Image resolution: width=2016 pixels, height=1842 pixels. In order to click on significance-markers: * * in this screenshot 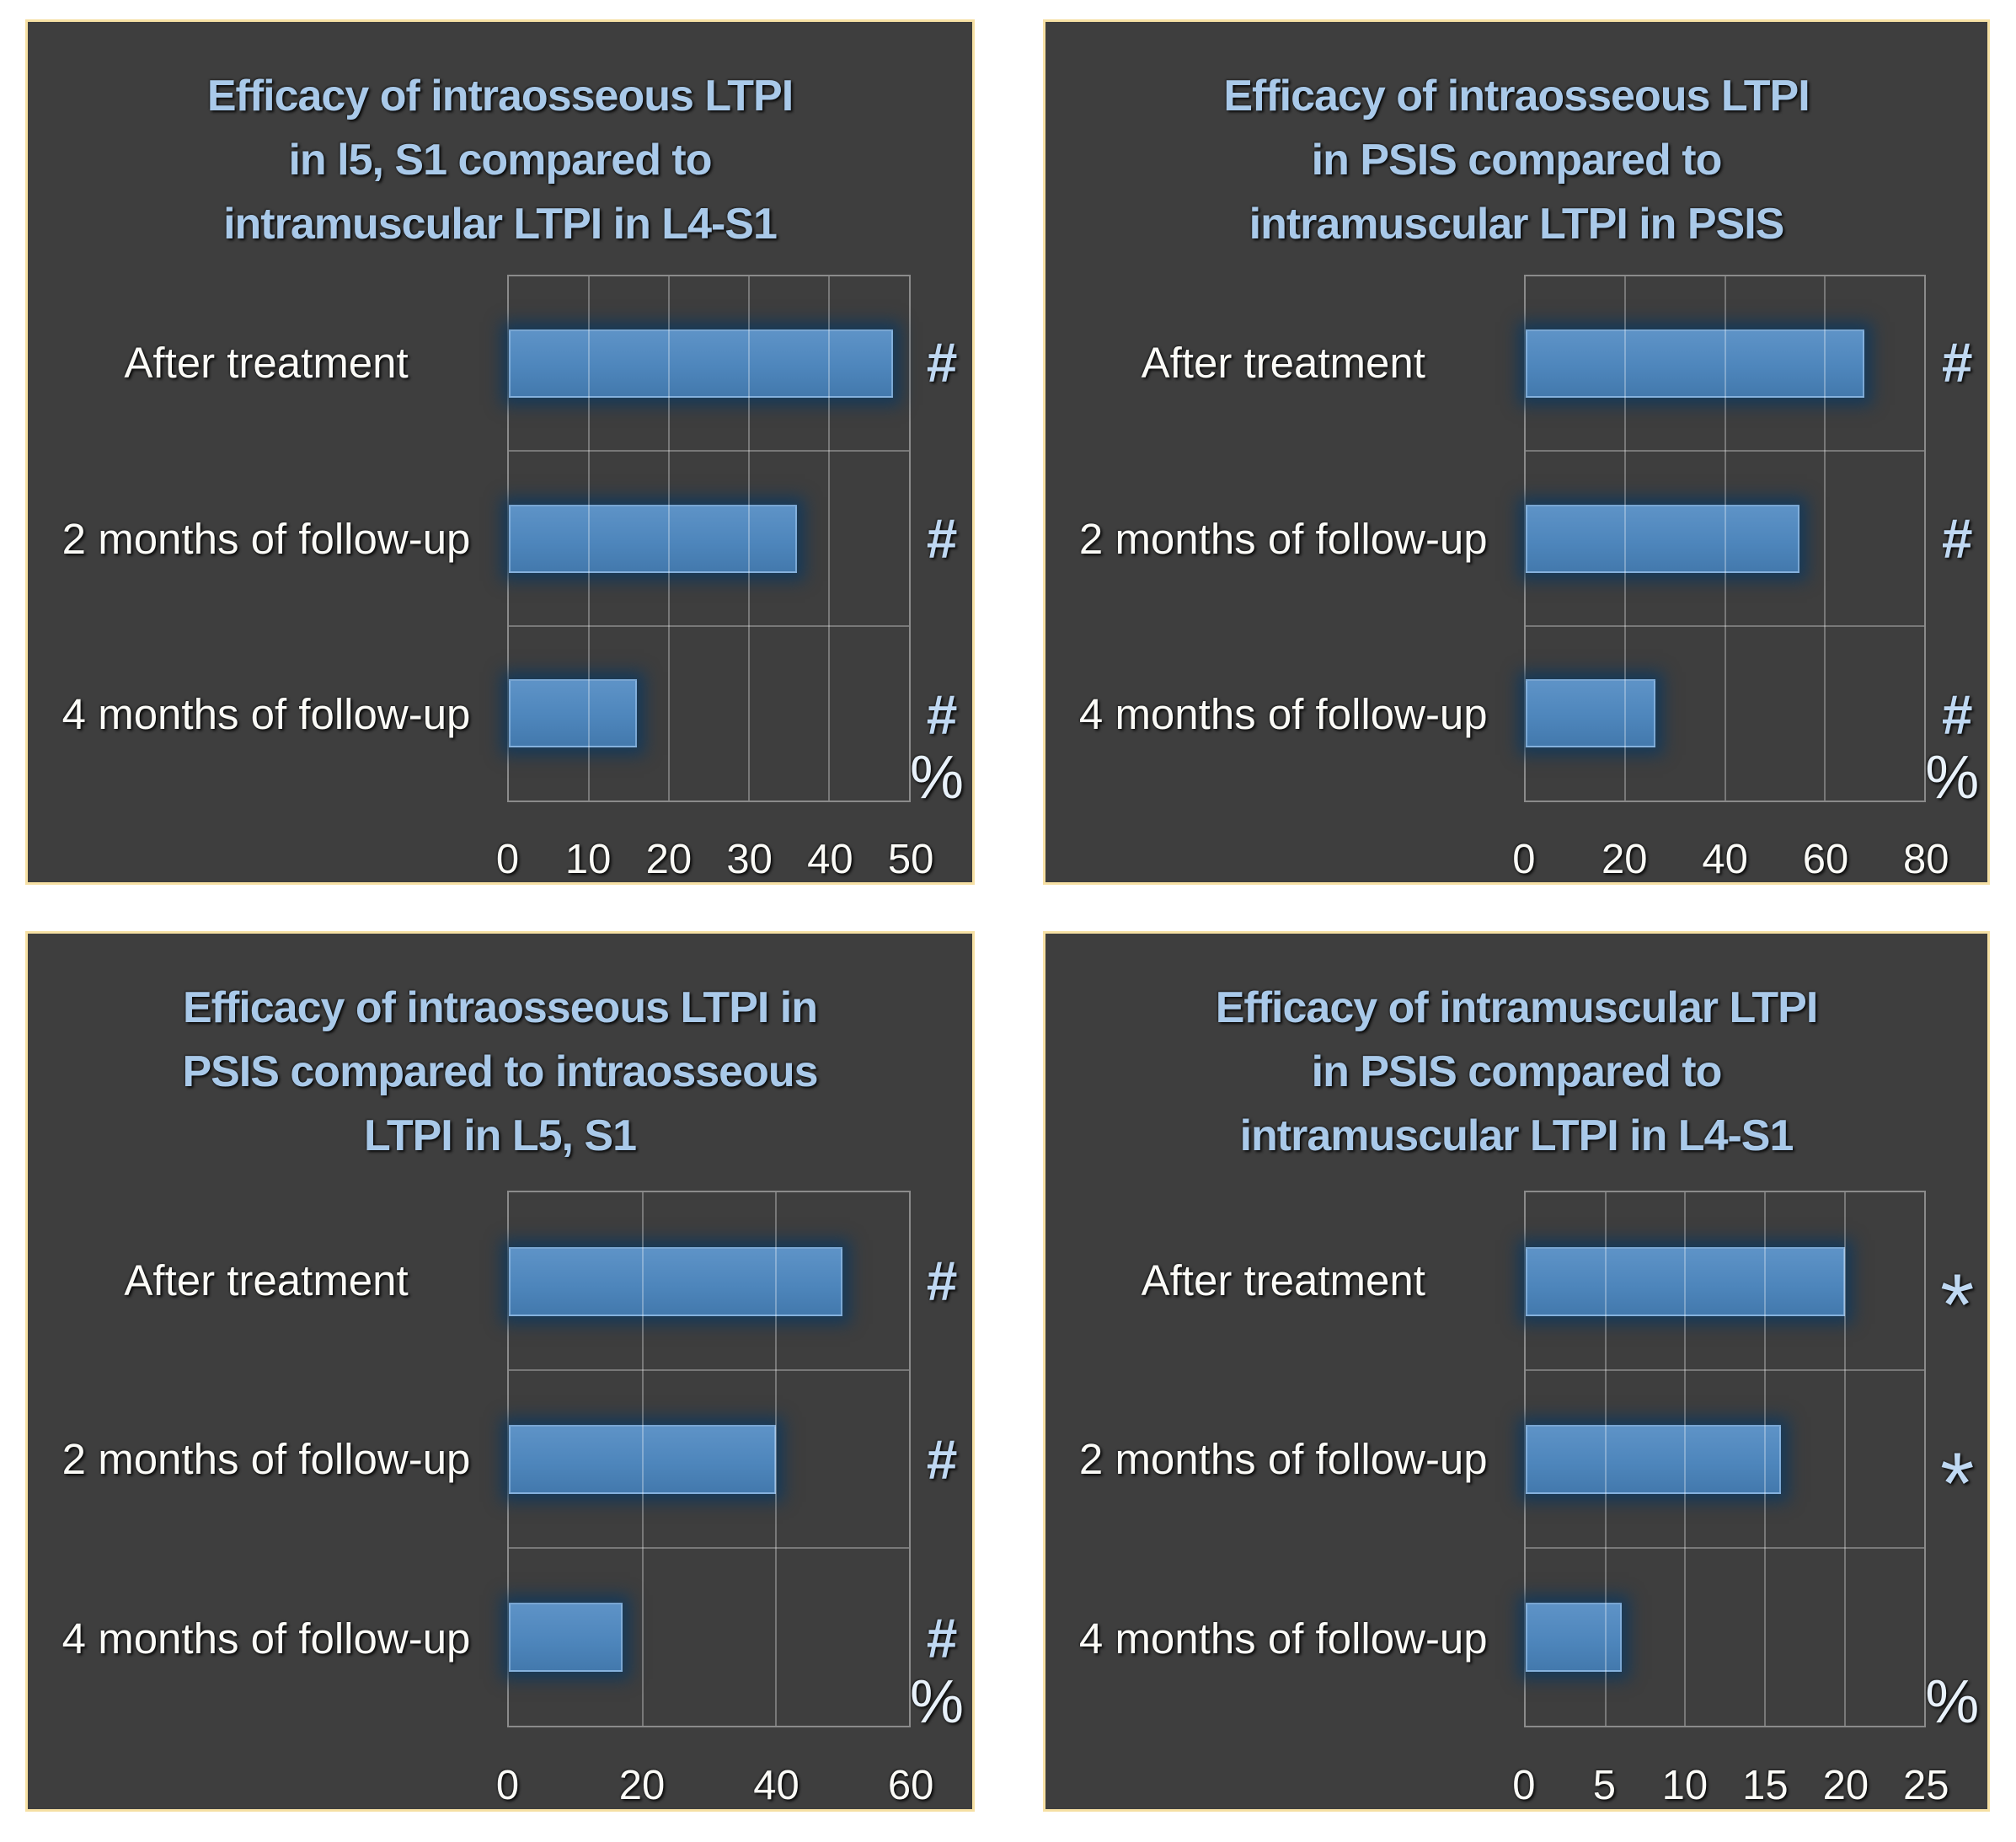, I will do `click(1957, 1459)`.